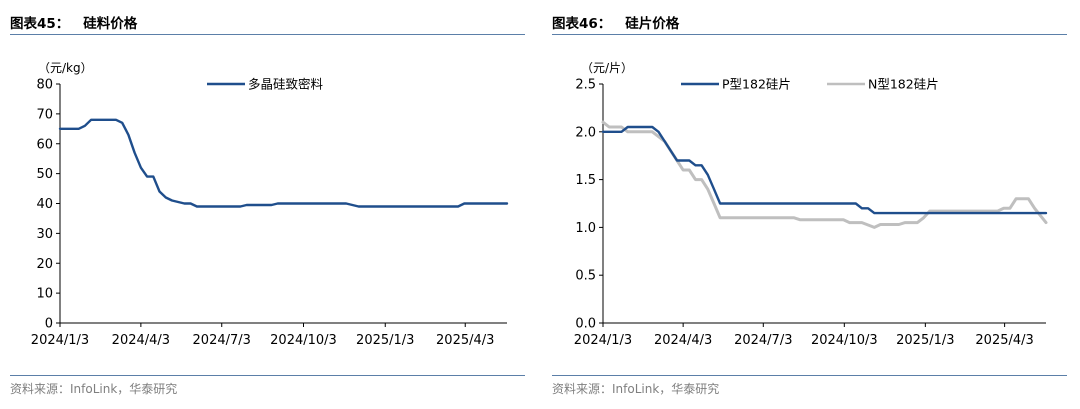 The height and width of the screenshot is (409, 1080). What do you see at coordinates (286, 84) in the screenshot?
I see `legend-label: 多晶硅致密料` at bounding box center [286, 84].